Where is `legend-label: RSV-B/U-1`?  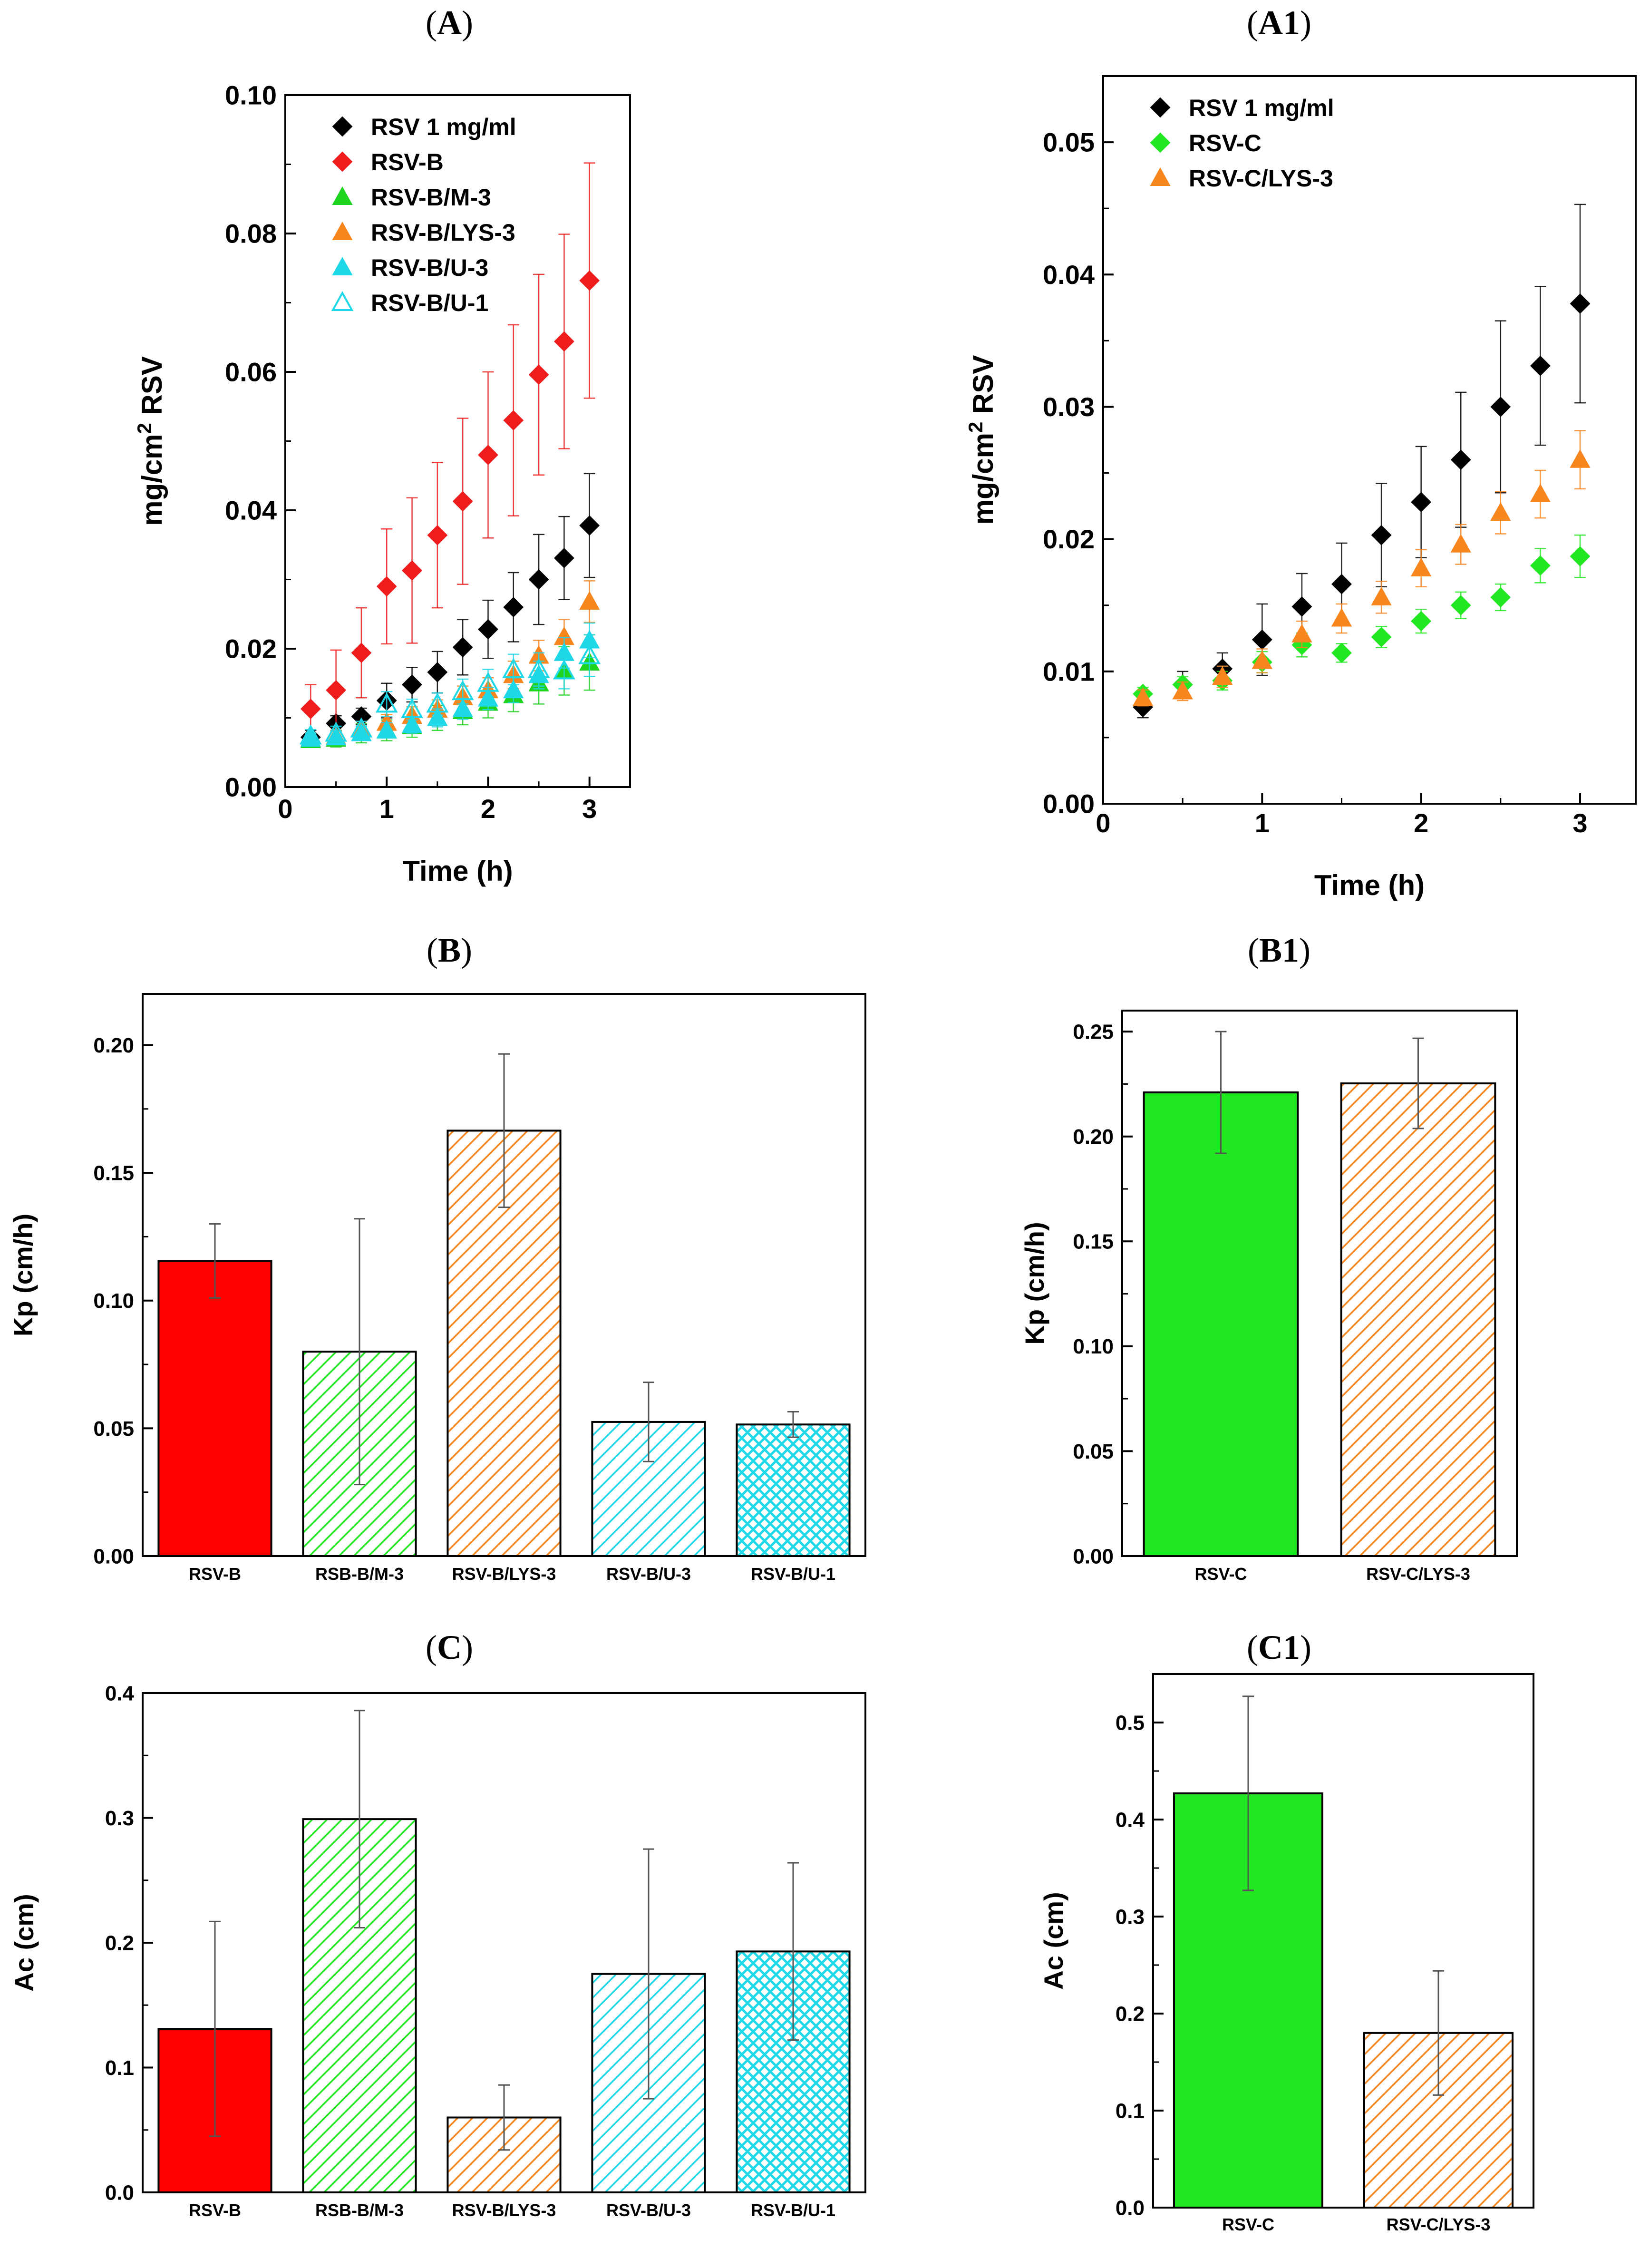 legend-label: RSV-B/U-1 is located at coordinates (429, 303).